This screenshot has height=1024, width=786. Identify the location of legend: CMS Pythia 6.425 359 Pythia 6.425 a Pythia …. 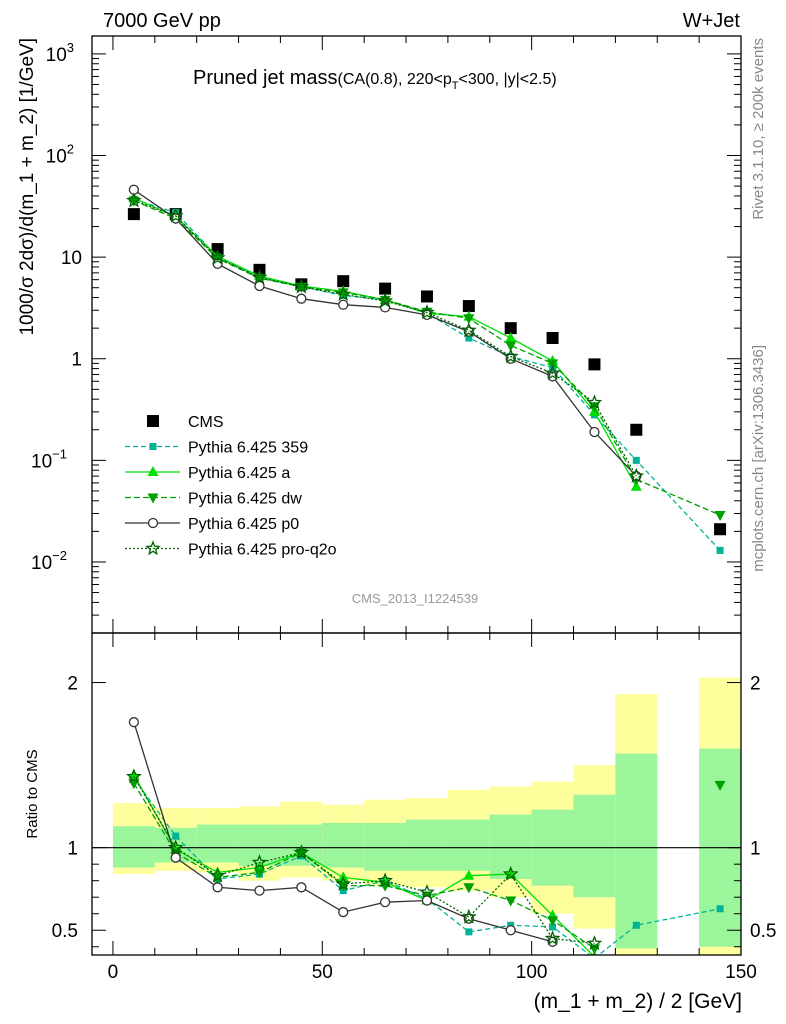
(231, 486).